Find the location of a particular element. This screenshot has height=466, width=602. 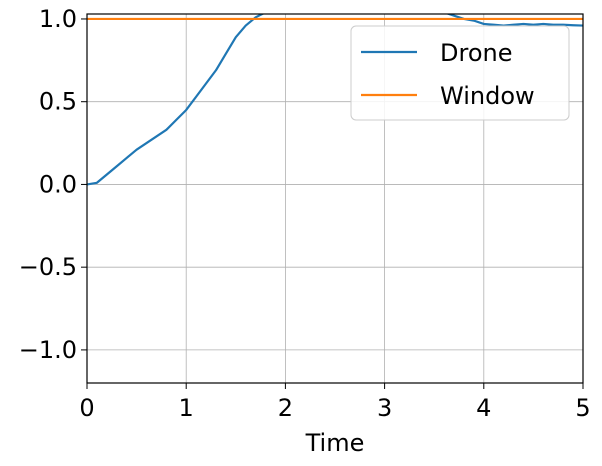

legend-box is located at coordinates (460, 73).